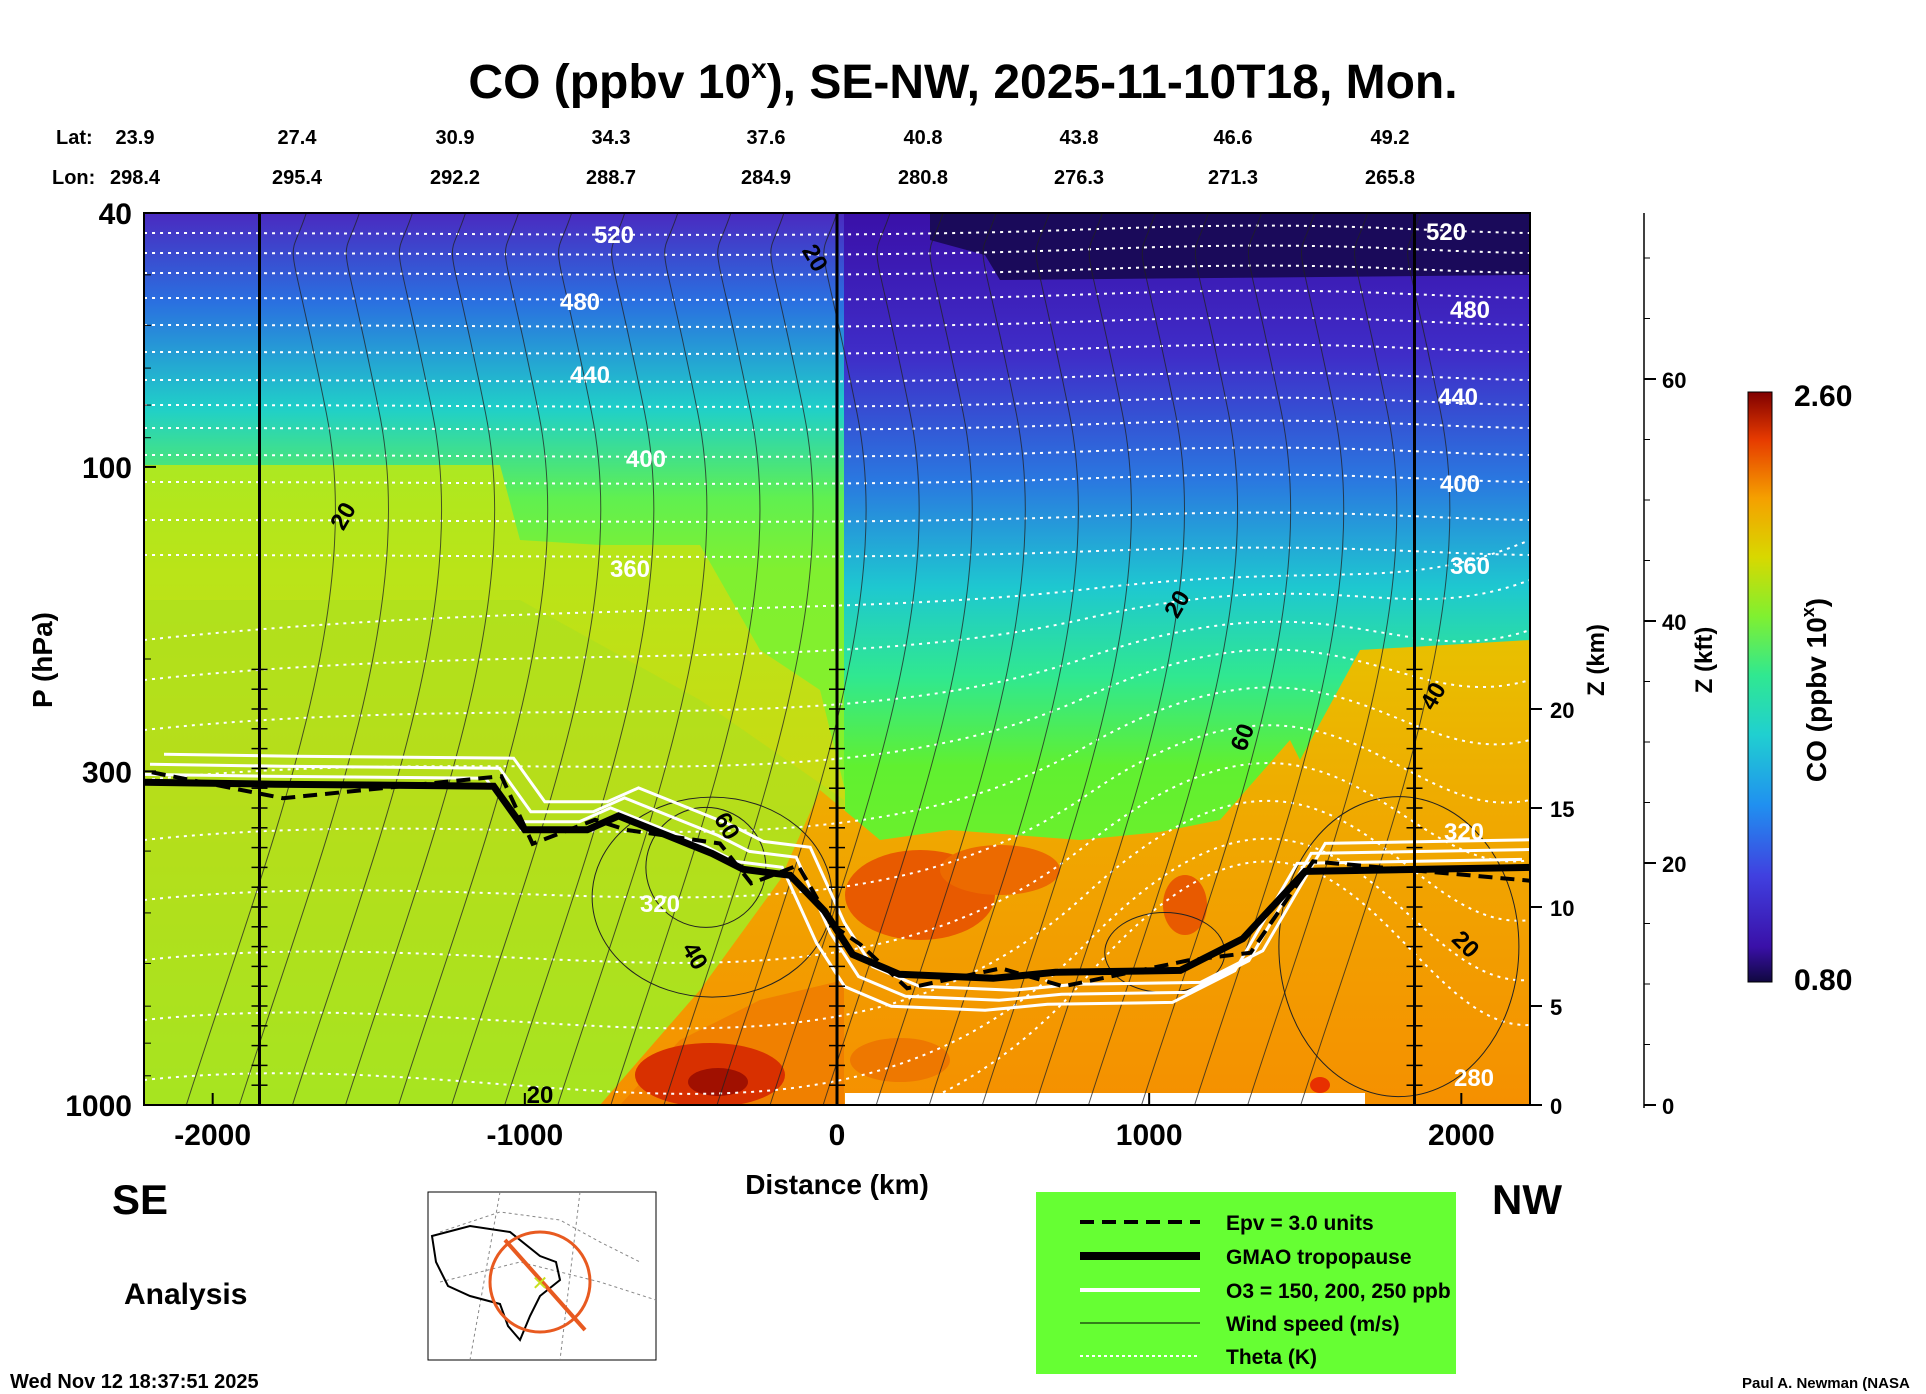 This screenshot has width=1926, height=1394. I want to click on lat-value: 40.8, so click(923, 138).